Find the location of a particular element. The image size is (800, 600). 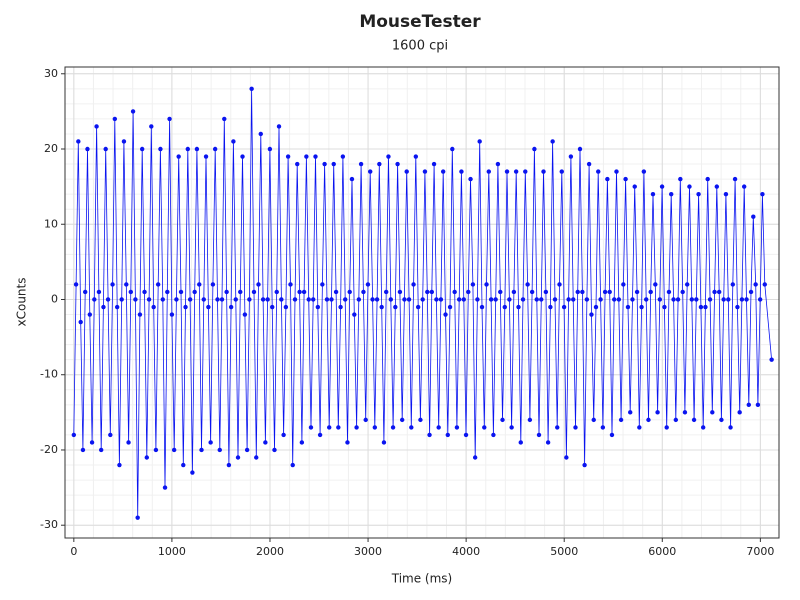

x-tick-label: 2000 is located at coordinates (270, 551).